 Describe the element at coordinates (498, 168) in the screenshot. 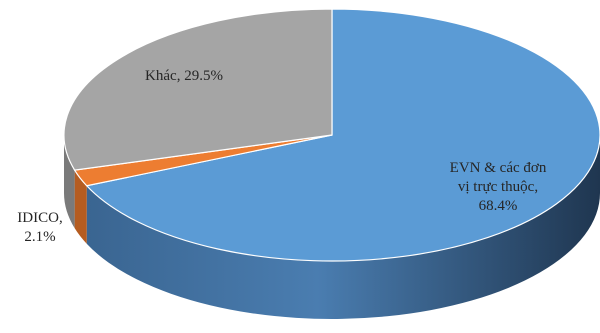

I see `pie-label-line: EVN & các đơn` at that location.